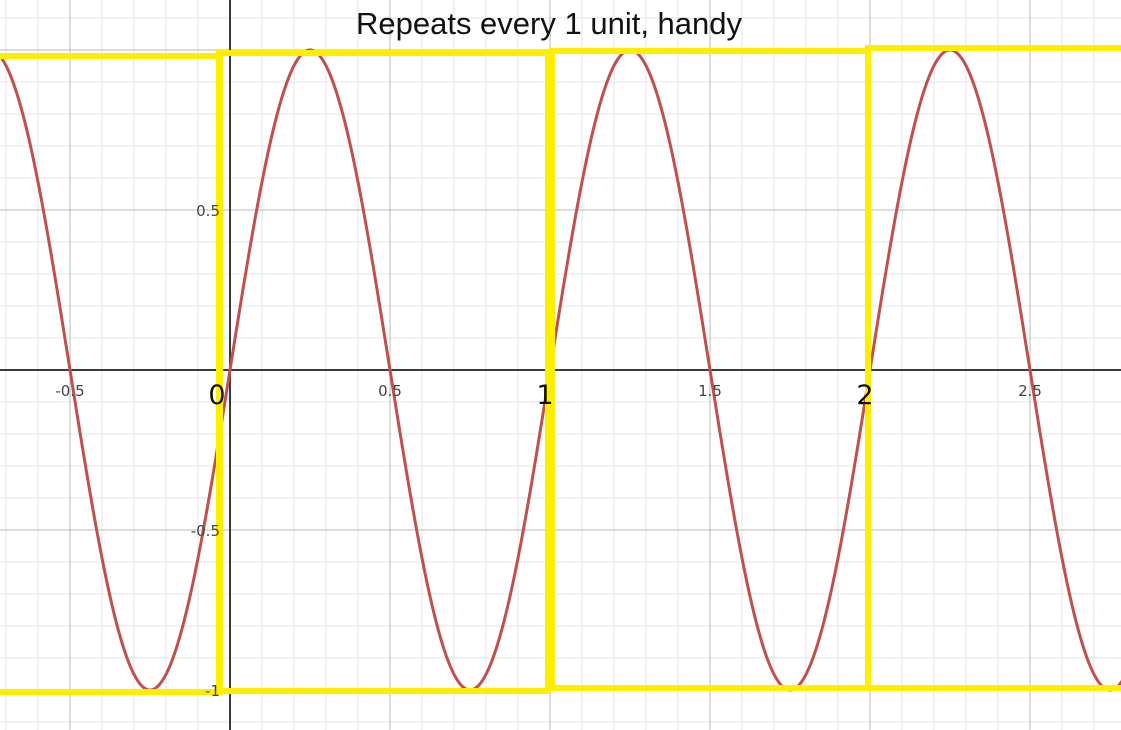 The height and width of the screenshot is (730, 1121). What do you see at coordinates (1030, 391) in the screenshot?
I see `x-tick-label: 2.5` at bounding box center [1030, 391].